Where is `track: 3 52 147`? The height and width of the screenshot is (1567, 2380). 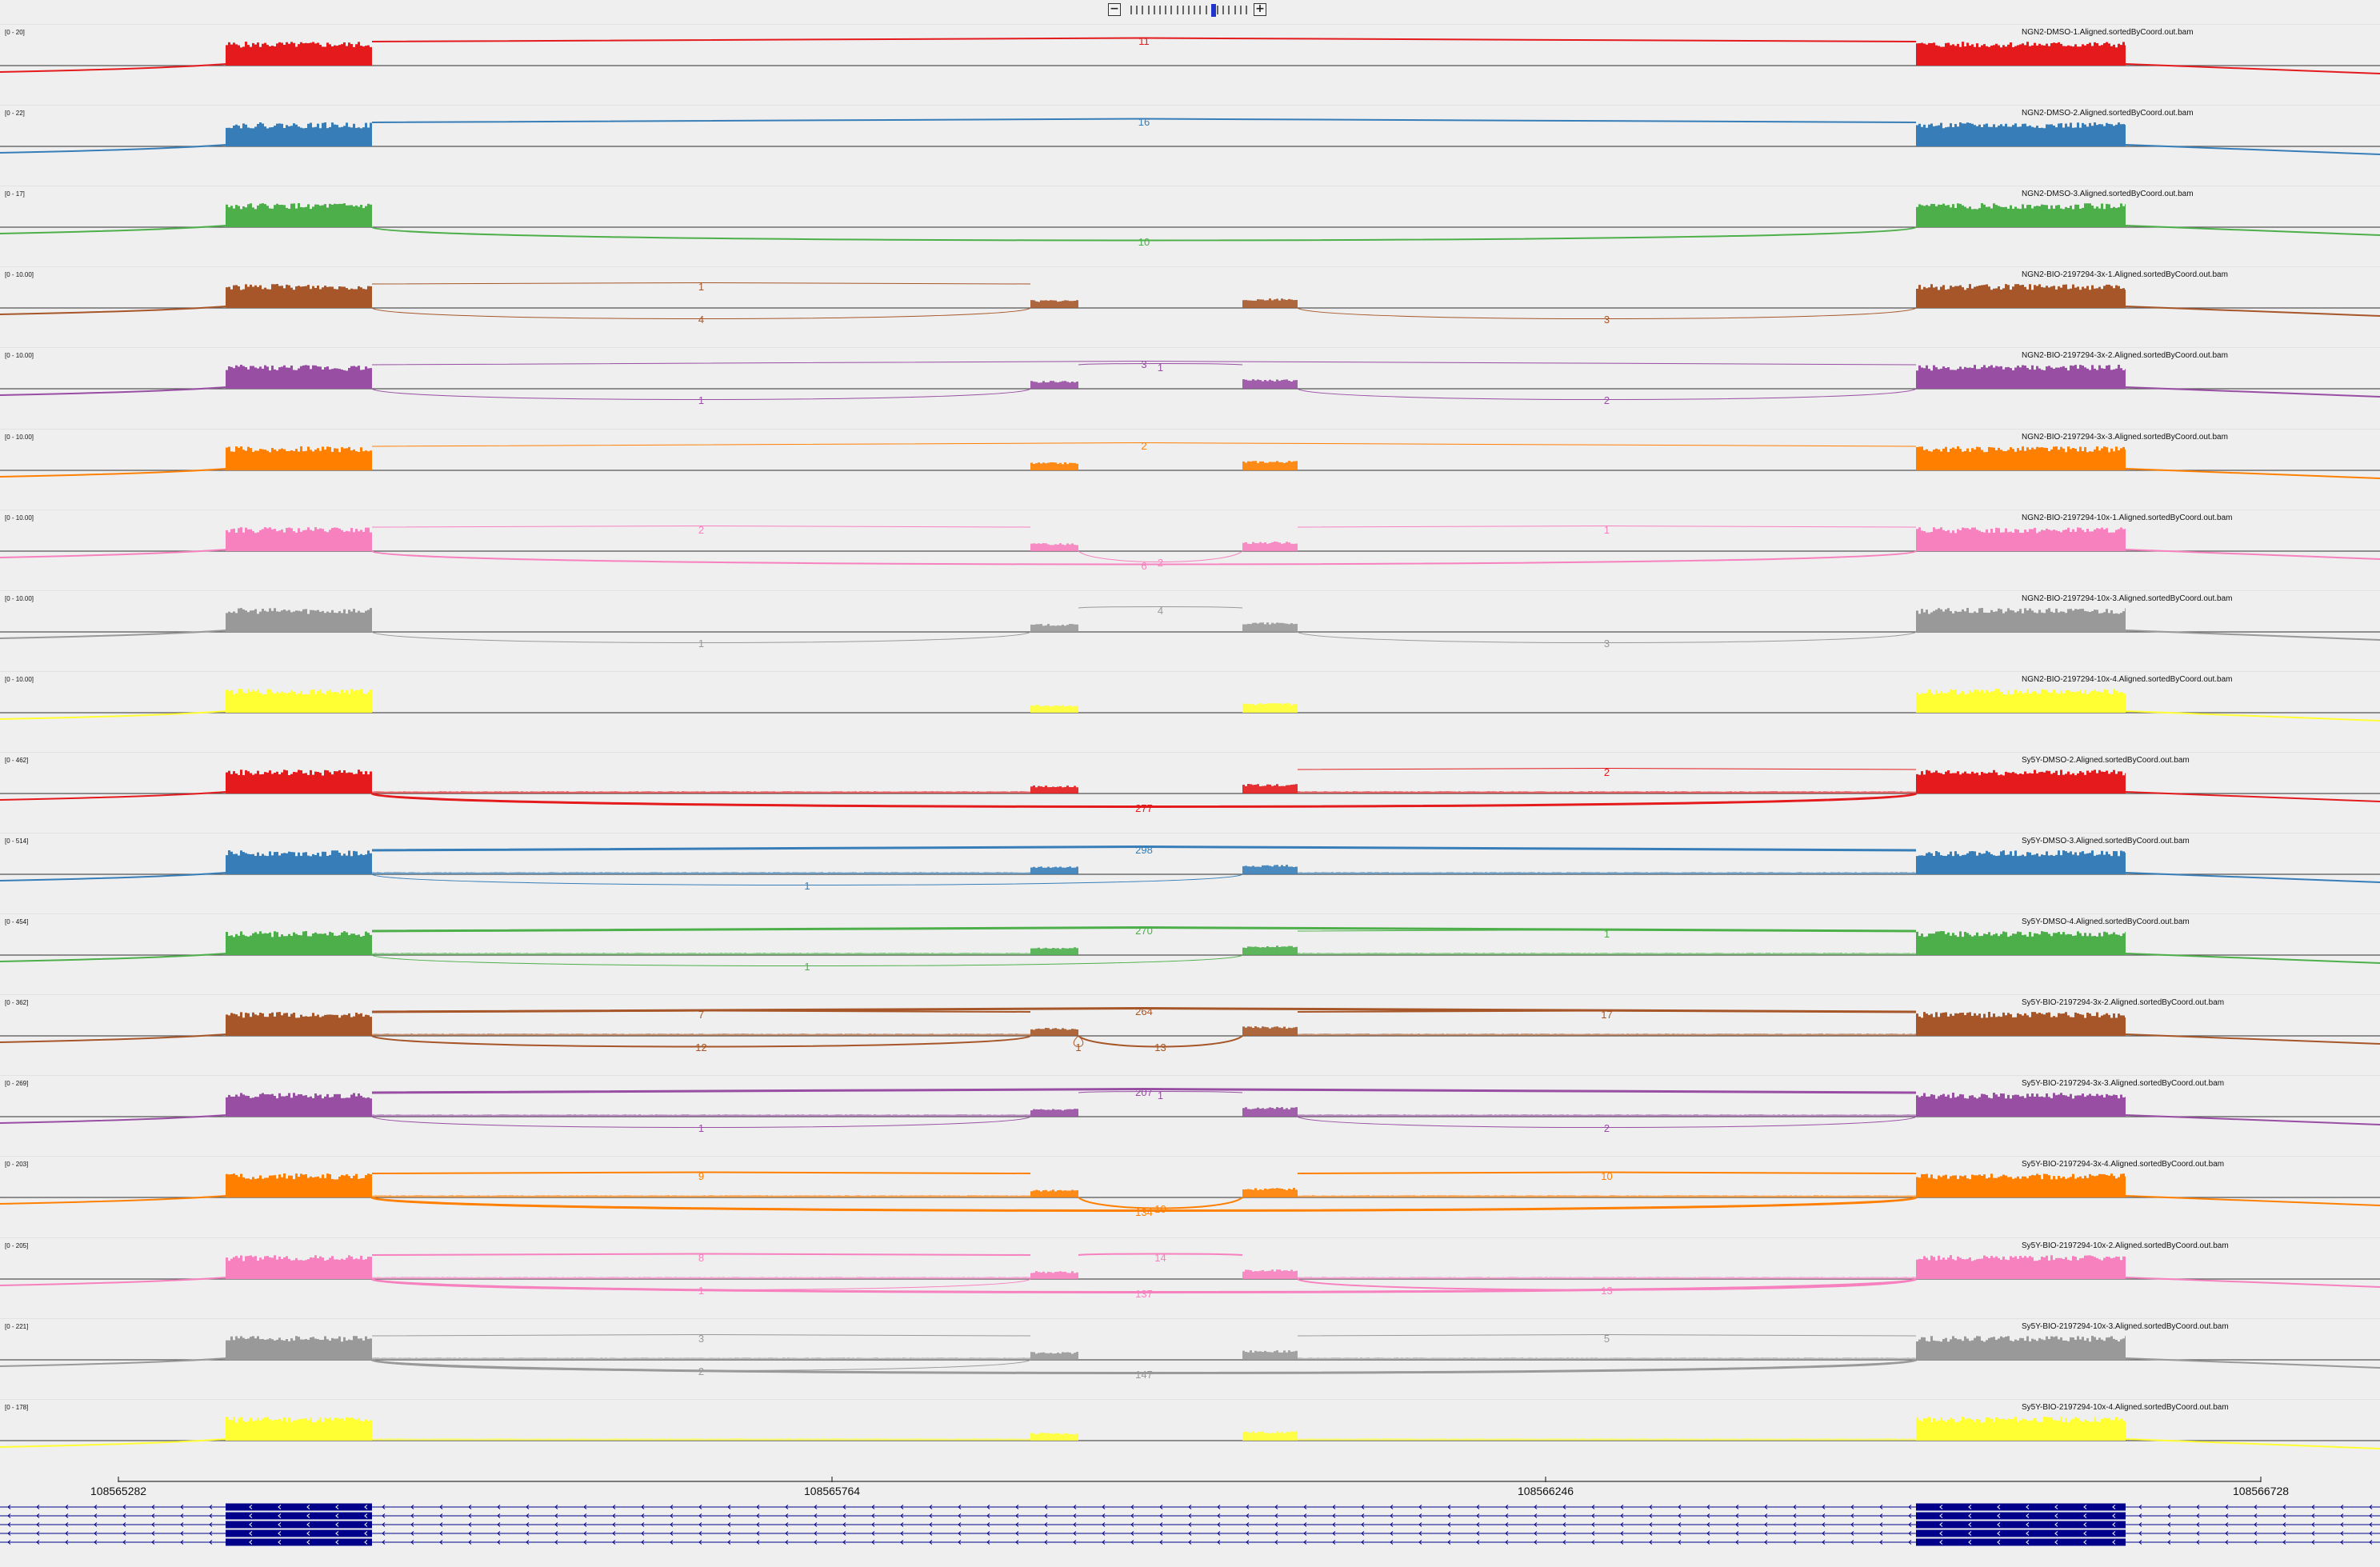 track: 3 52 147 is located at coordinates (1190, 1358).